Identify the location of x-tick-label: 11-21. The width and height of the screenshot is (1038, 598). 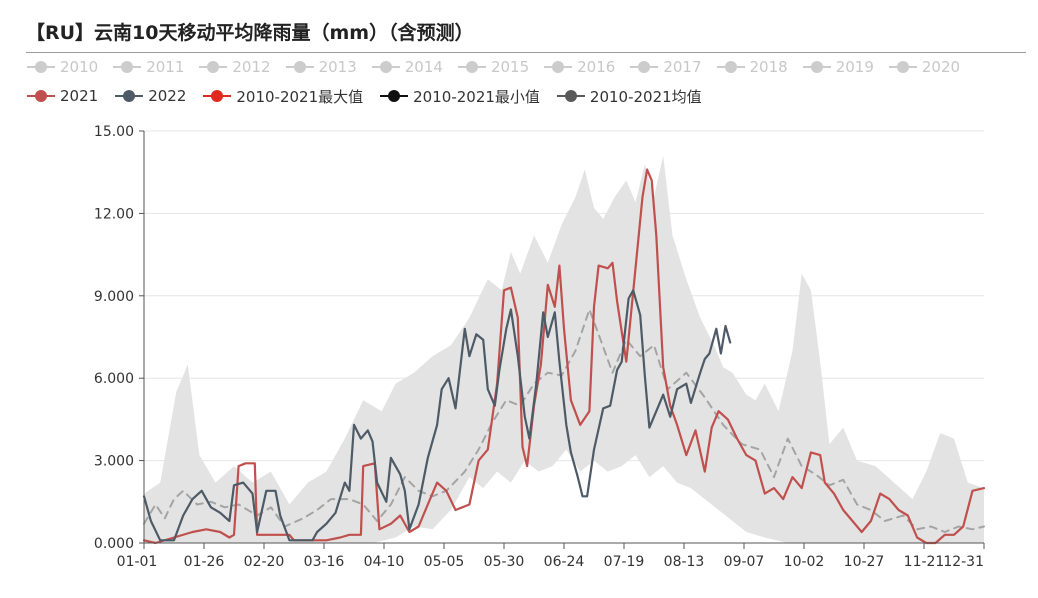
(924, 562).